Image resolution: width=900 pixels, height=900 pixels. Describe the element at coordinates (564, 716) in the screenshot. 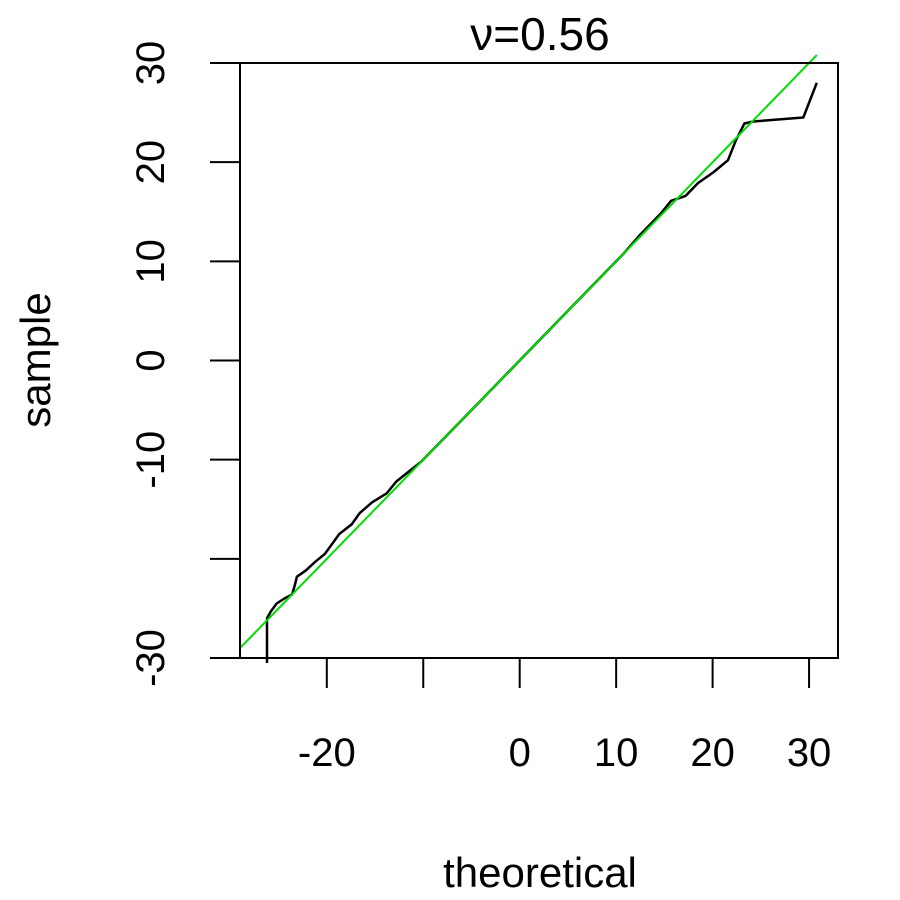

I see `x-axis: -20 0 10 20 30` at that location.